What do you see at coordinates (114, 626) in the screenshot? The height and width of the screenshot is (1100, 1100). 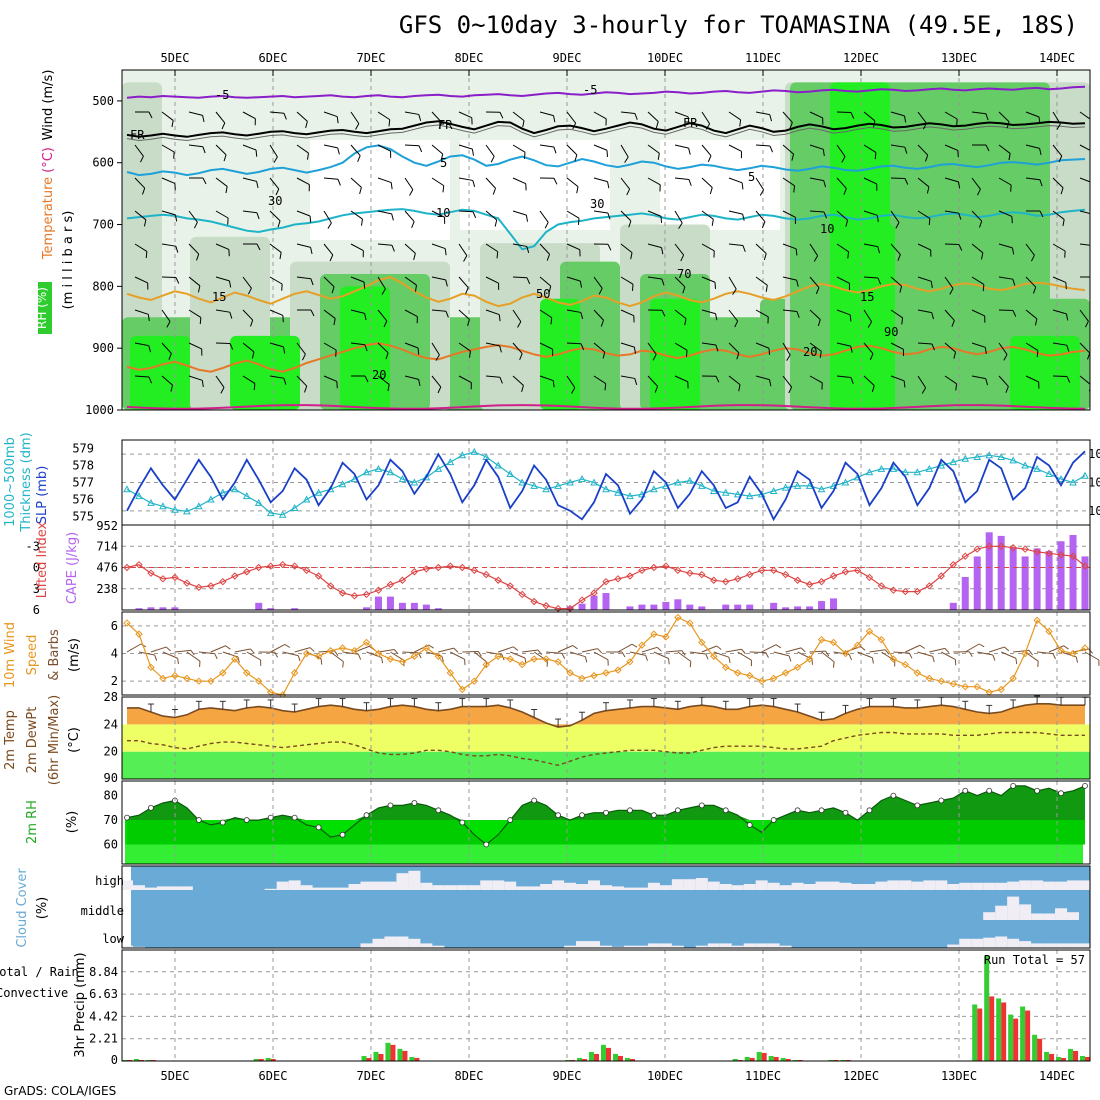 I see `wind-tick-label: 6` at bounding box center [114, 626].